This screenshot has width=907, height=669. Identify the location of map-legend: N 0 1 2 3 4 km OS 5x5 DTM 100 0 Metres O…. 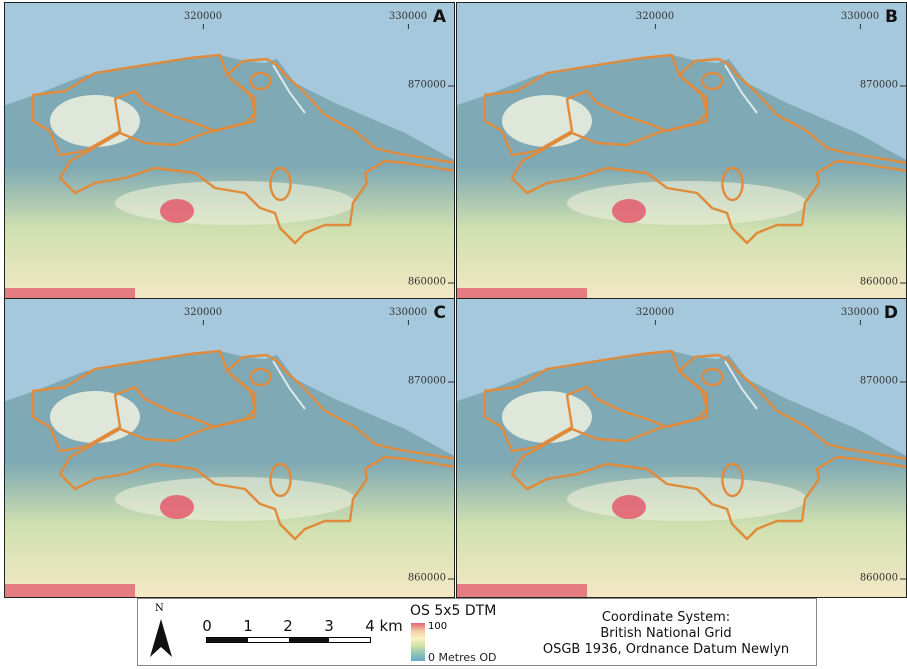
(477, 632).